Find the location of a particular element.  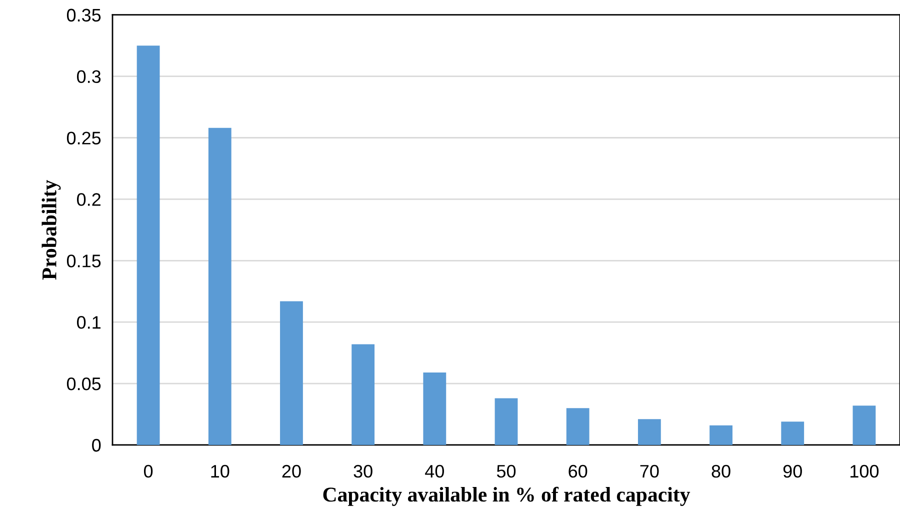

y-tick-label: 0.25 is located at coordinates (83, 138).